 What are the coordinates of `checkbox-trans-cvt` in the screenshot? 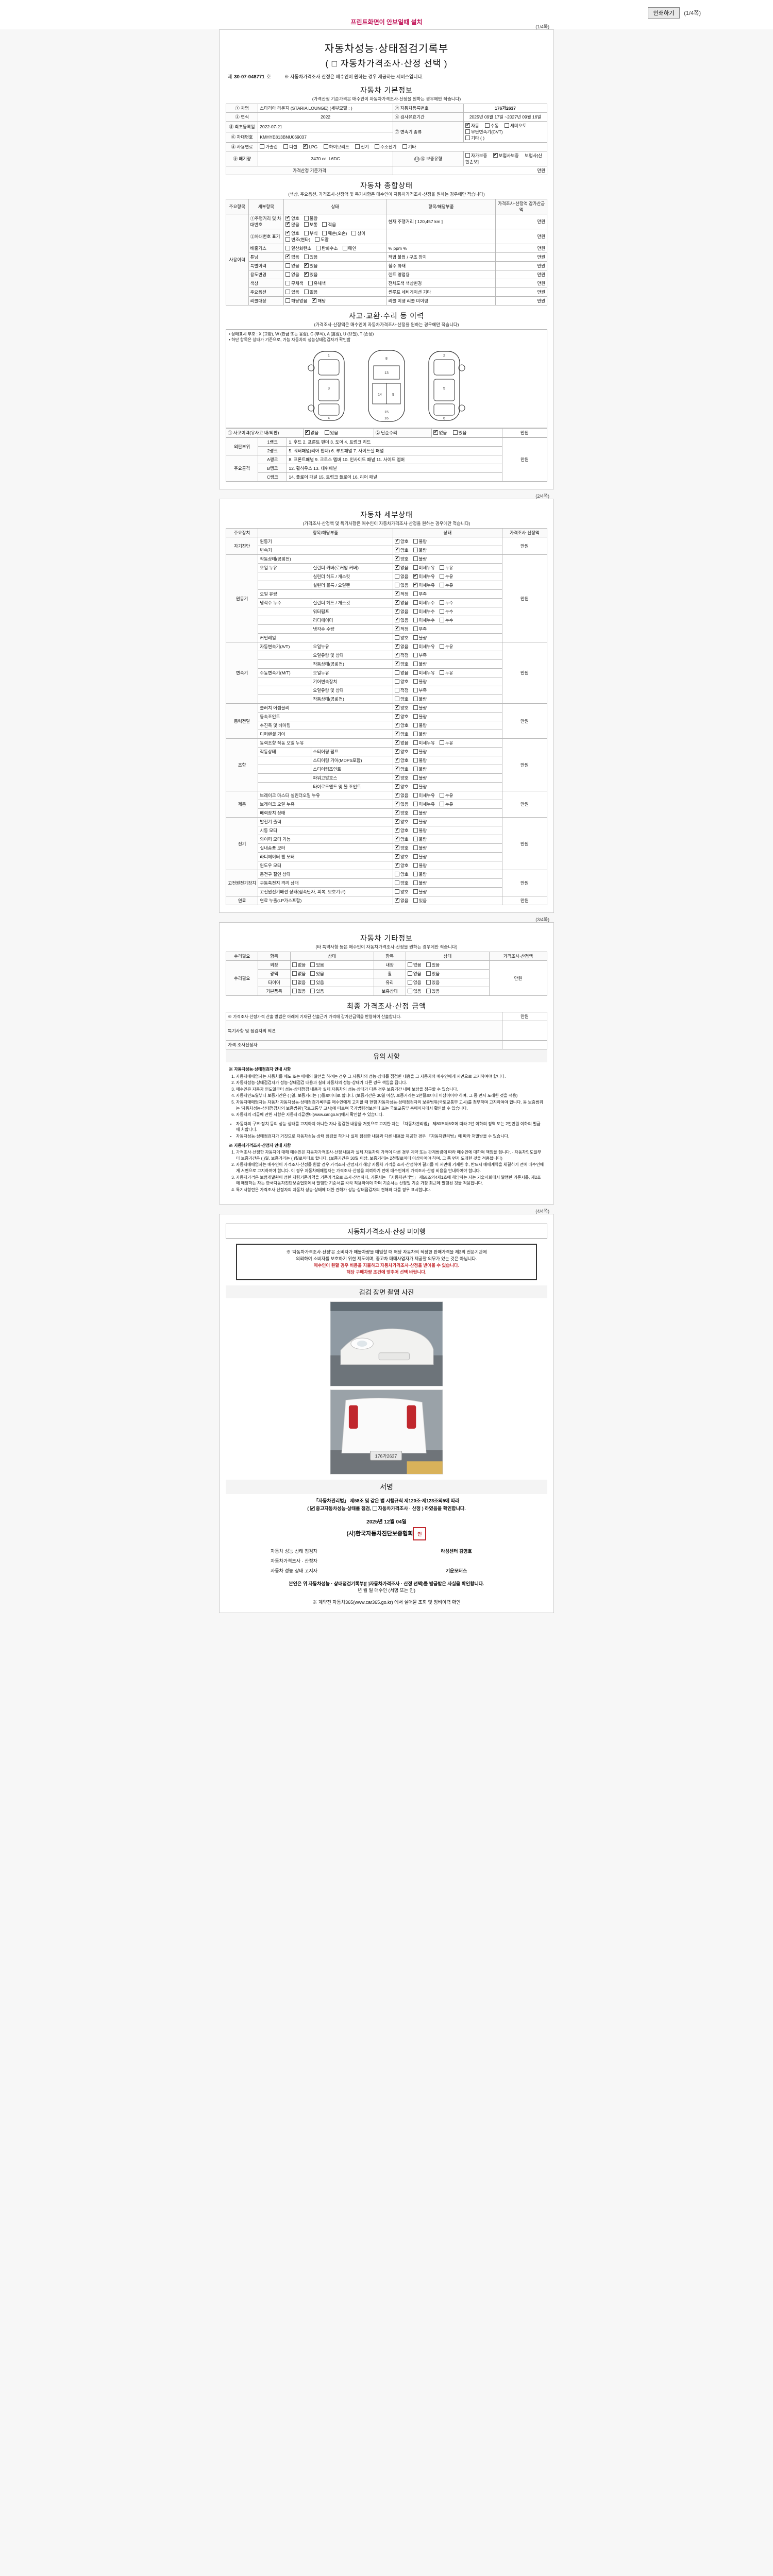 It's located at (467, 131).